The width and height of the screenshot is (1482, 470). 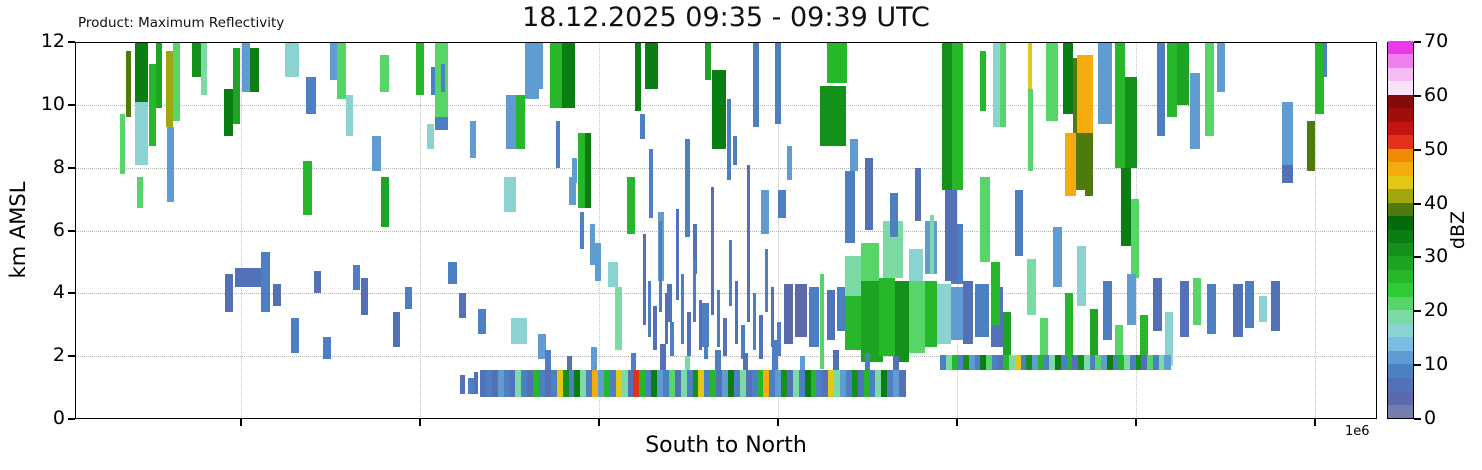 I want to click on y-tick-label: 10, so click(x=52, y=103).